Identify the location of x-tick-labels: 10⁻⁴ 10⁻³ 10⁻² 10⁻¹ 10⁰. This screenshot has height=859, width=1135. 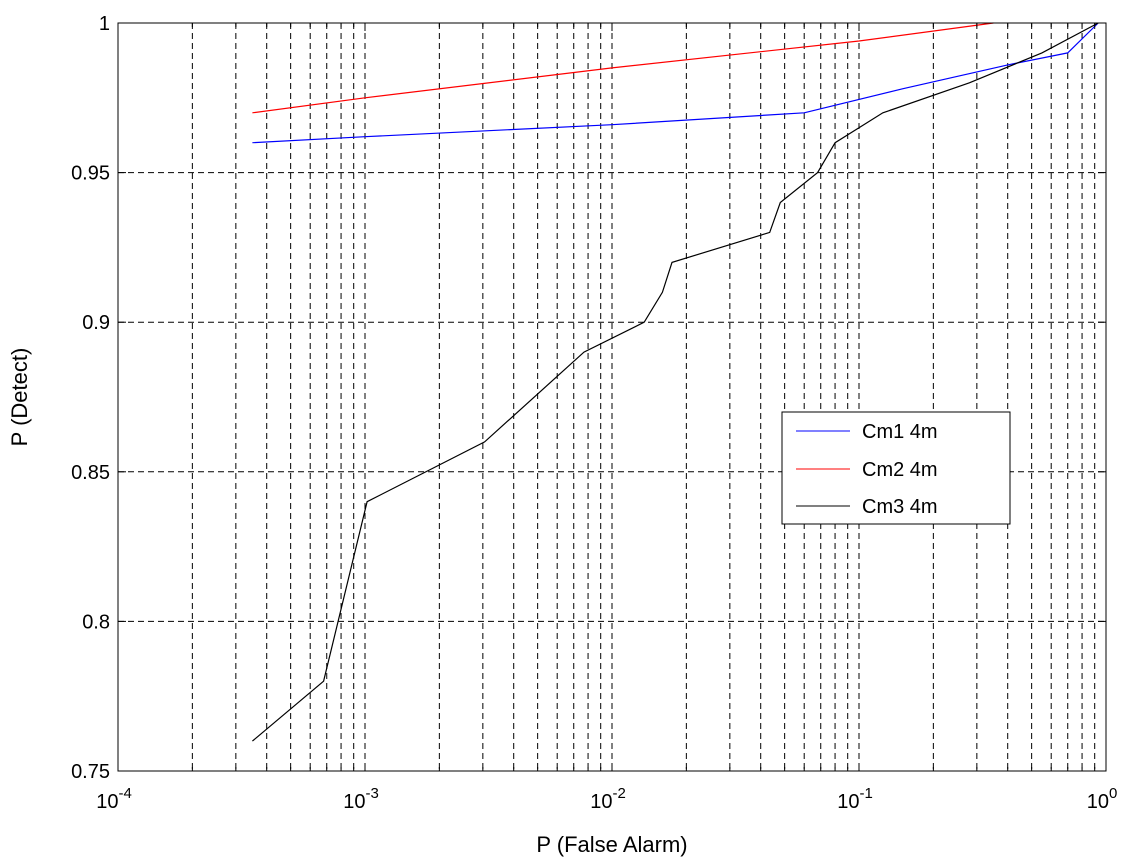
(606, 799).